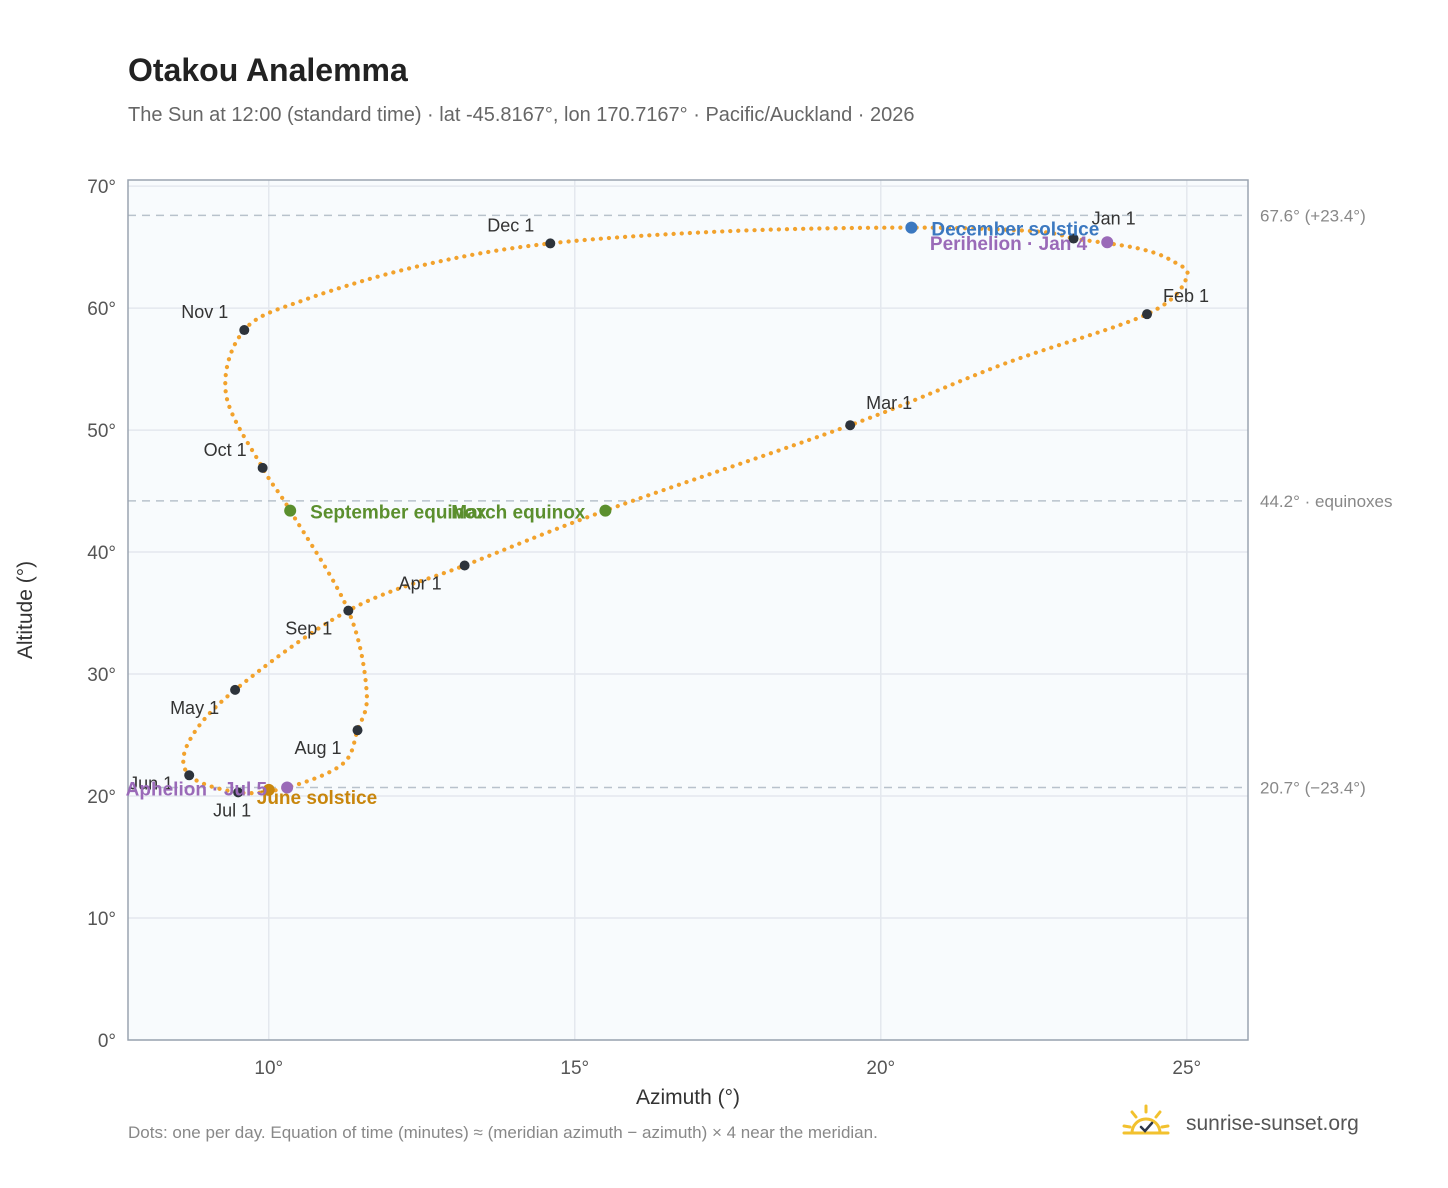 The image size is (1448, 1188). Describe the element at coordinates (1272, 1123) in the screenshot. I see `brand-text: sunrise-sunset.org` at that location.